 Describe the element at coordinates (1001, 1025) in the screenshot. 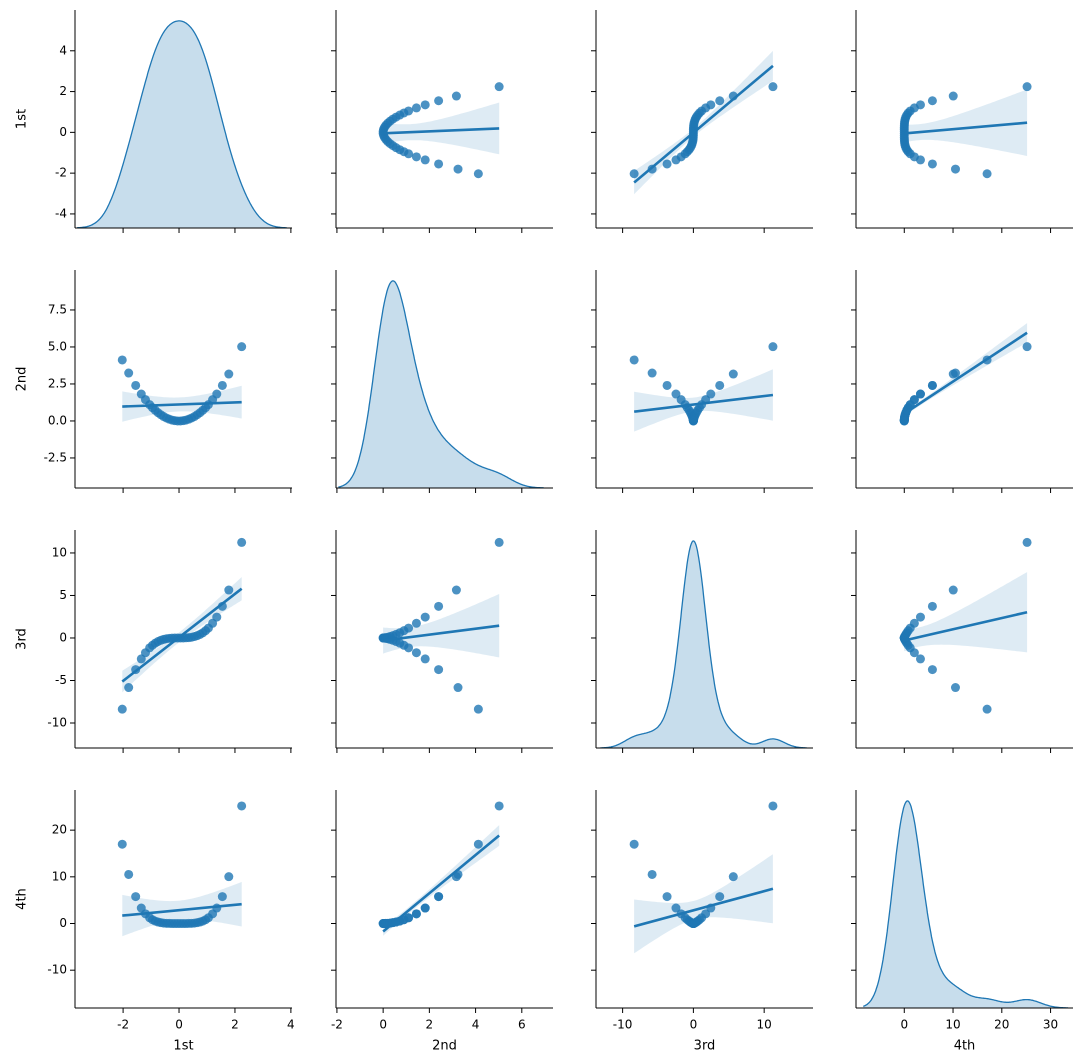

I see `x-tick-label: 20` at that location.